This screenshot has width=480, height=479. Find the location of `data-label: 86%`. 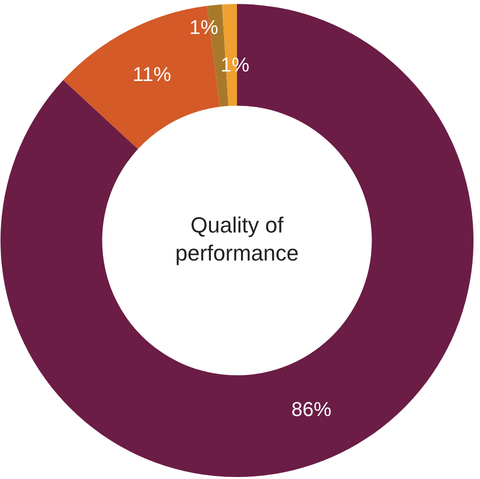

data-label: 86% is located at coordinates (311, 410).